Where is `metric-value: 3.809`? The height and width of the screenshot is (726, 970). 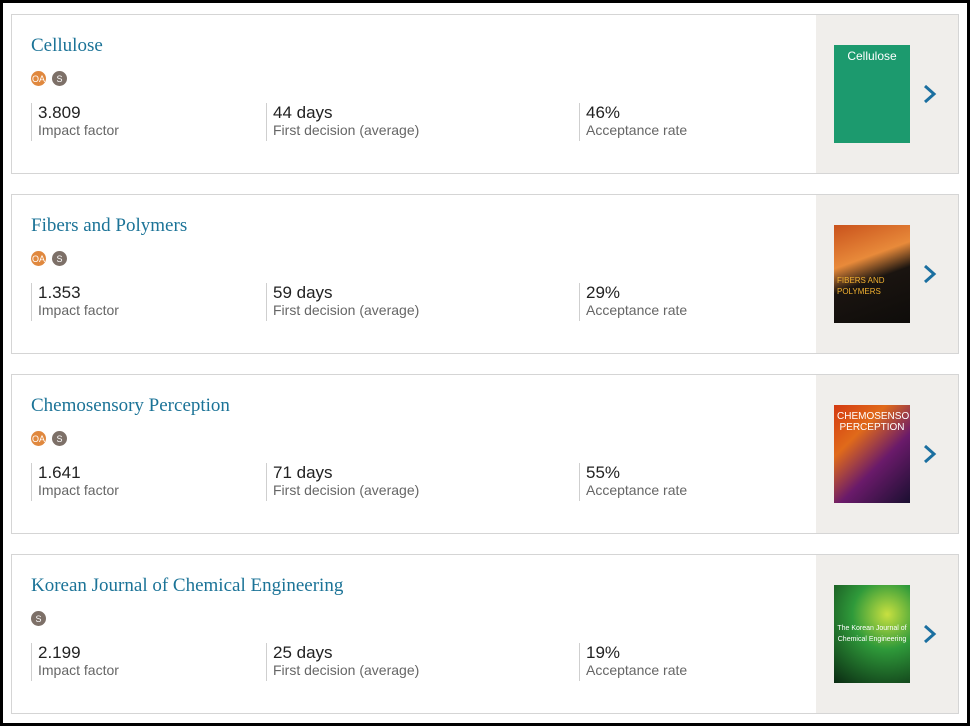
metric-value: 3.809 is located at coordinates (59, 112).